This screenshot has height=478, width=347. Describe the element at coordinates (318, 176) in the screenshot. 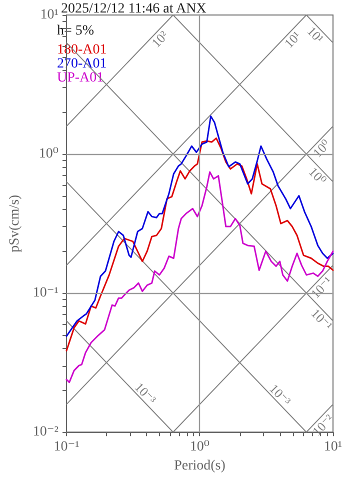

I see `annotation: 10⁰` at that location.